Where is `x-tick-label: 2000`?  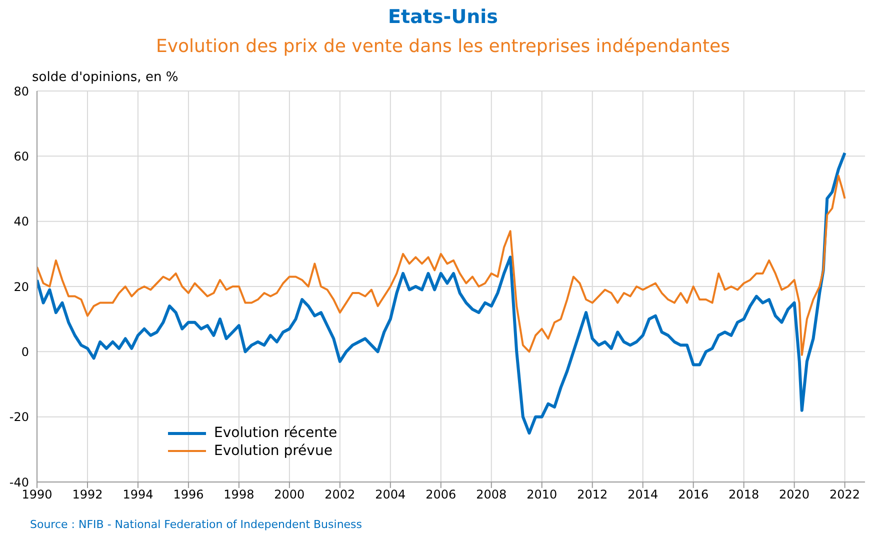
x-tick-label: 2000 is located at coordinates (289, 495).